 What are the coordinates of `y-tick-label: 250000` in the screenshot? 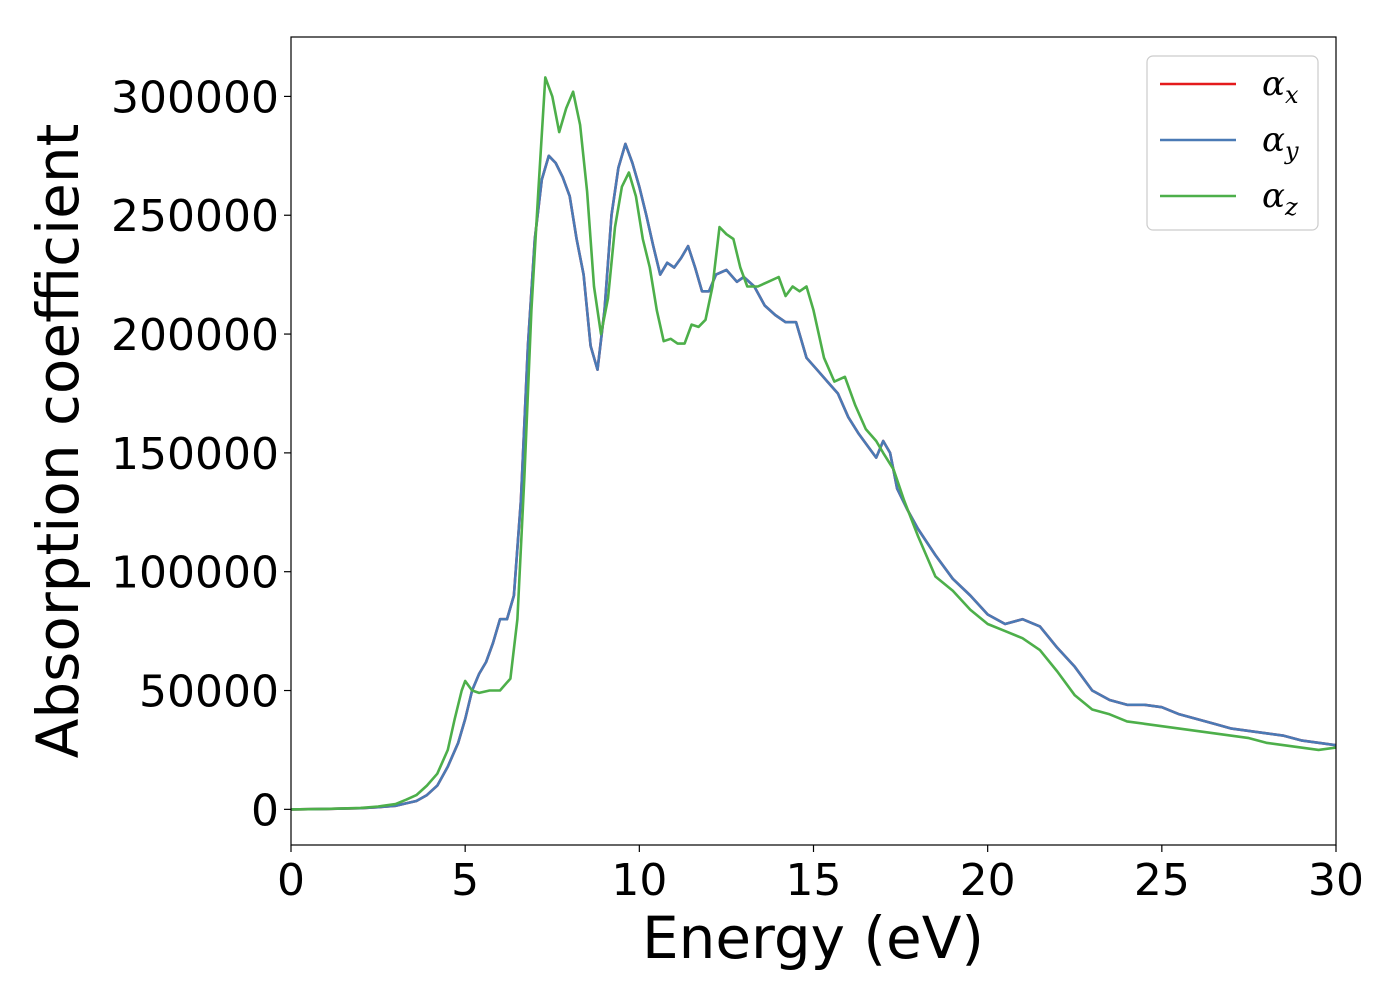 It's located at (195, 216).